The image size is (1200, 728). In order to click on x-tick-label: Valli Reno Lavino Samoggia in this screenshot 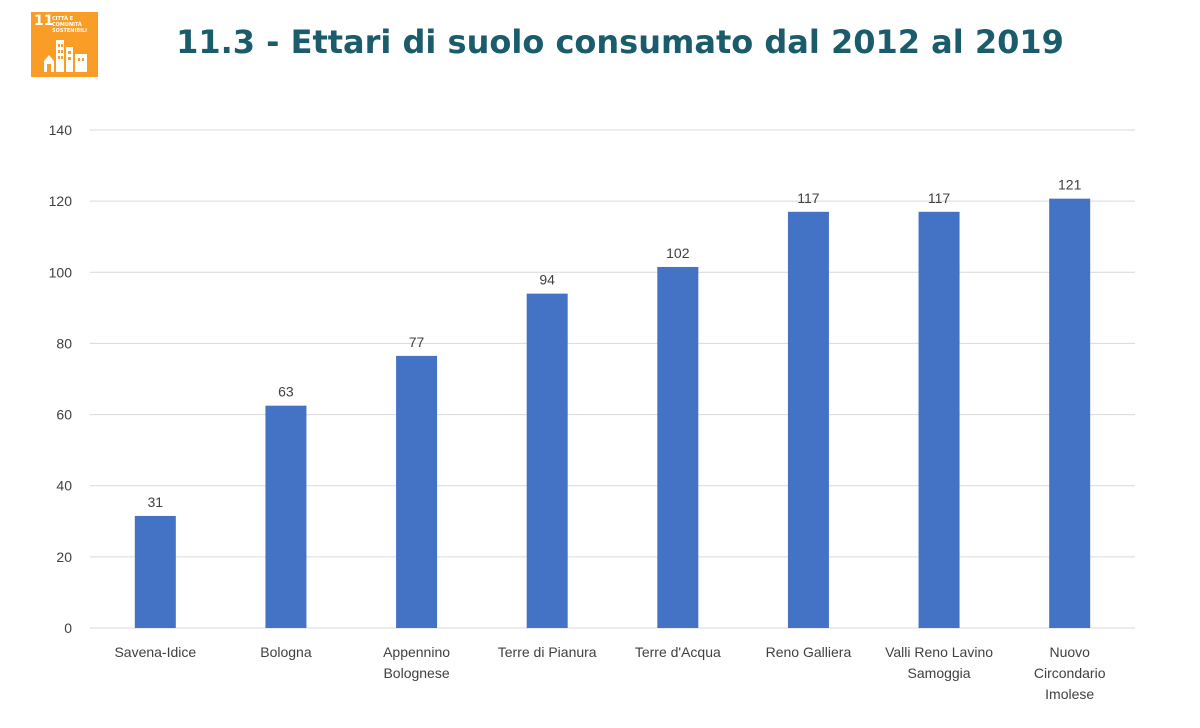, I will do `click(939, 662)`.